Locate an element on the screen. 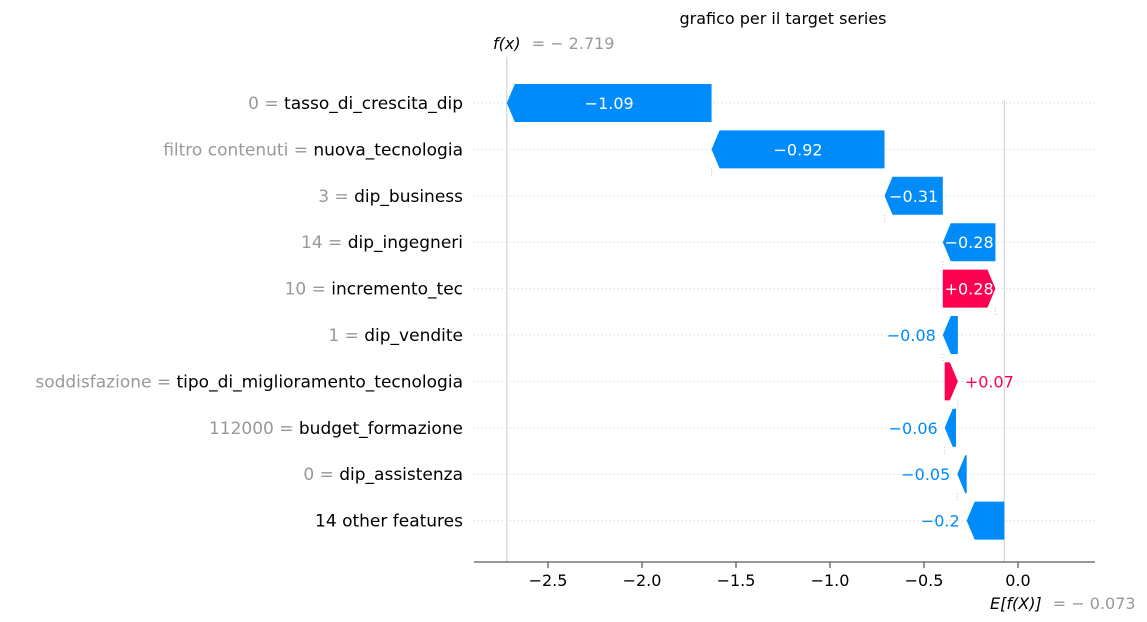  feature-label: 112000 = budget_formazione is located at coordinates (336, 429).